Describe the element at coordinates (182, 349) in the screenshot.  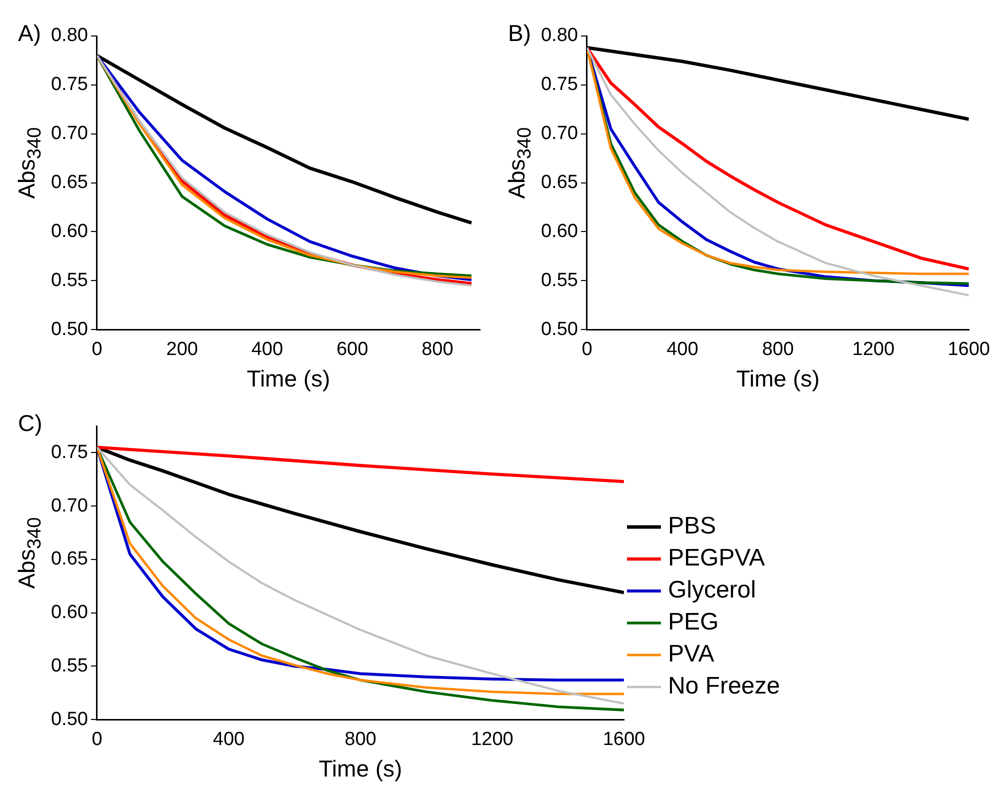
I see `x-tick-label: 200` at that location.